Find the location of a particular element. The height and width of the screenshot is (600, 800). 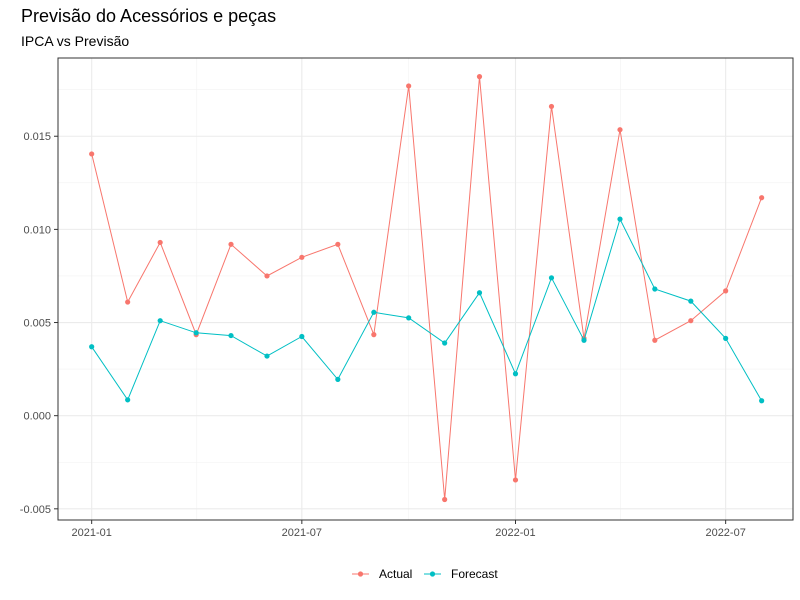

chart-title: Previsão do Acessórios e peças is located at coordinates (149, 16).